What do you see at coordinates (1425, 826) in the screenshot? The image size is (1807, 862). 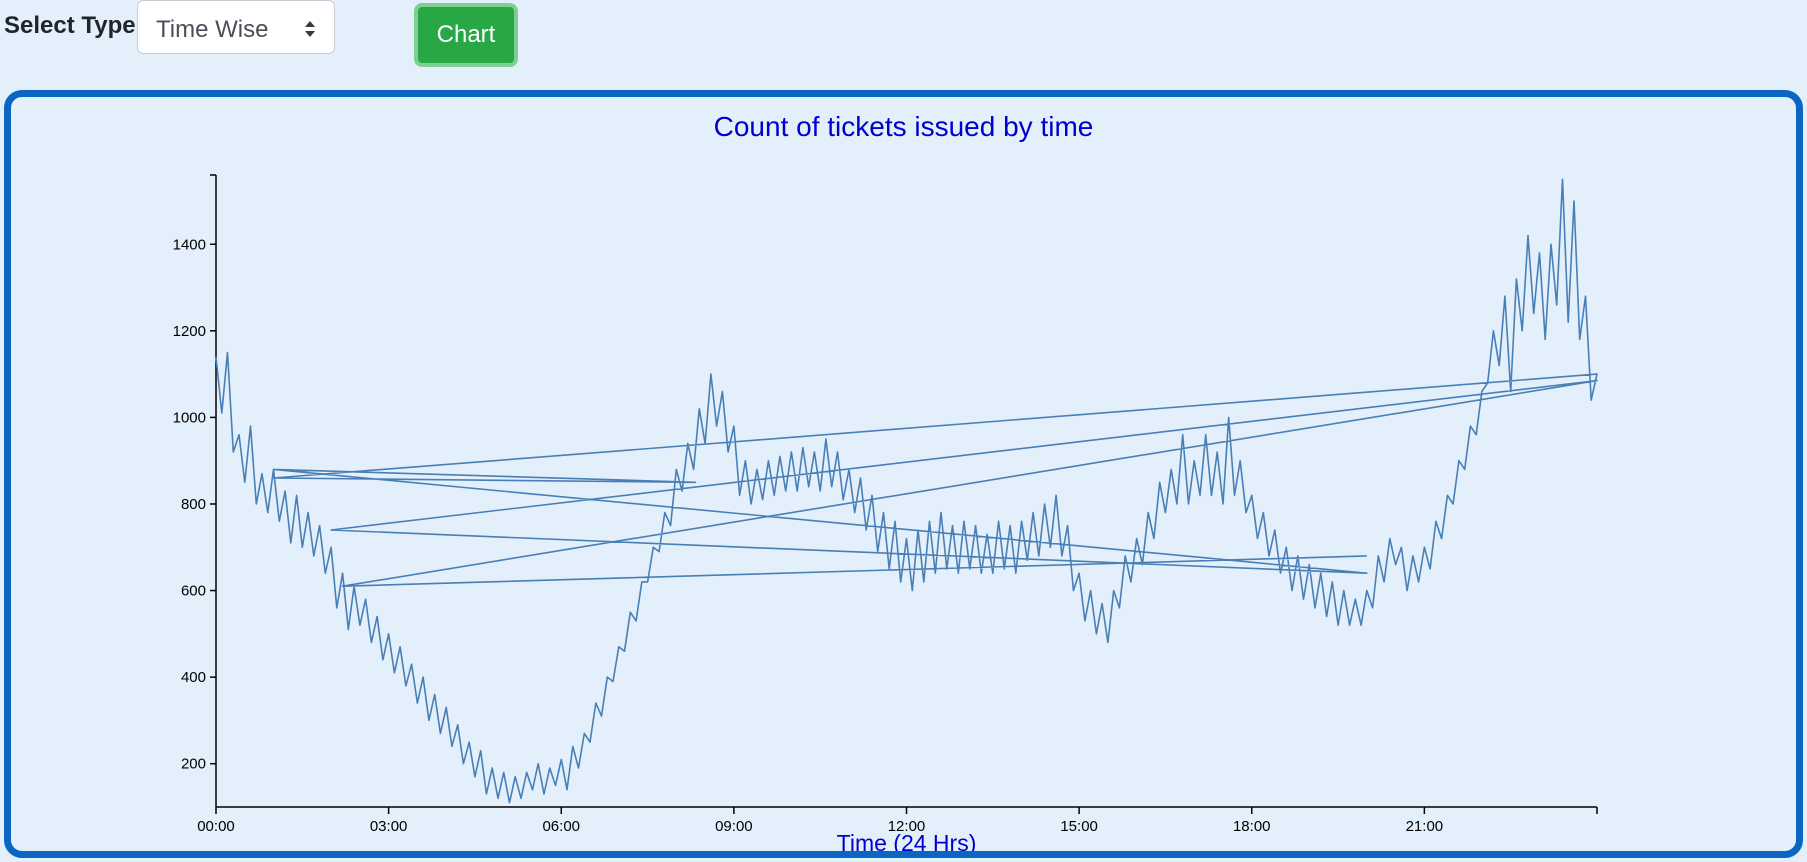 I see `x-tick-label: 21:00` at bounding box center [1425, 826].